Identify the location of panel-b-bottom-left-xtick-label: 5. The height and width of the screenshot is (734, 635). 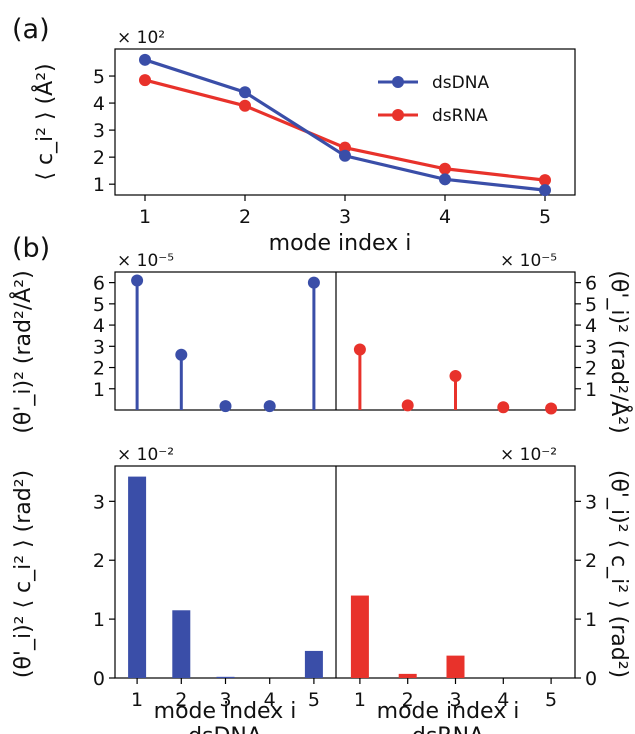
(314, 700).